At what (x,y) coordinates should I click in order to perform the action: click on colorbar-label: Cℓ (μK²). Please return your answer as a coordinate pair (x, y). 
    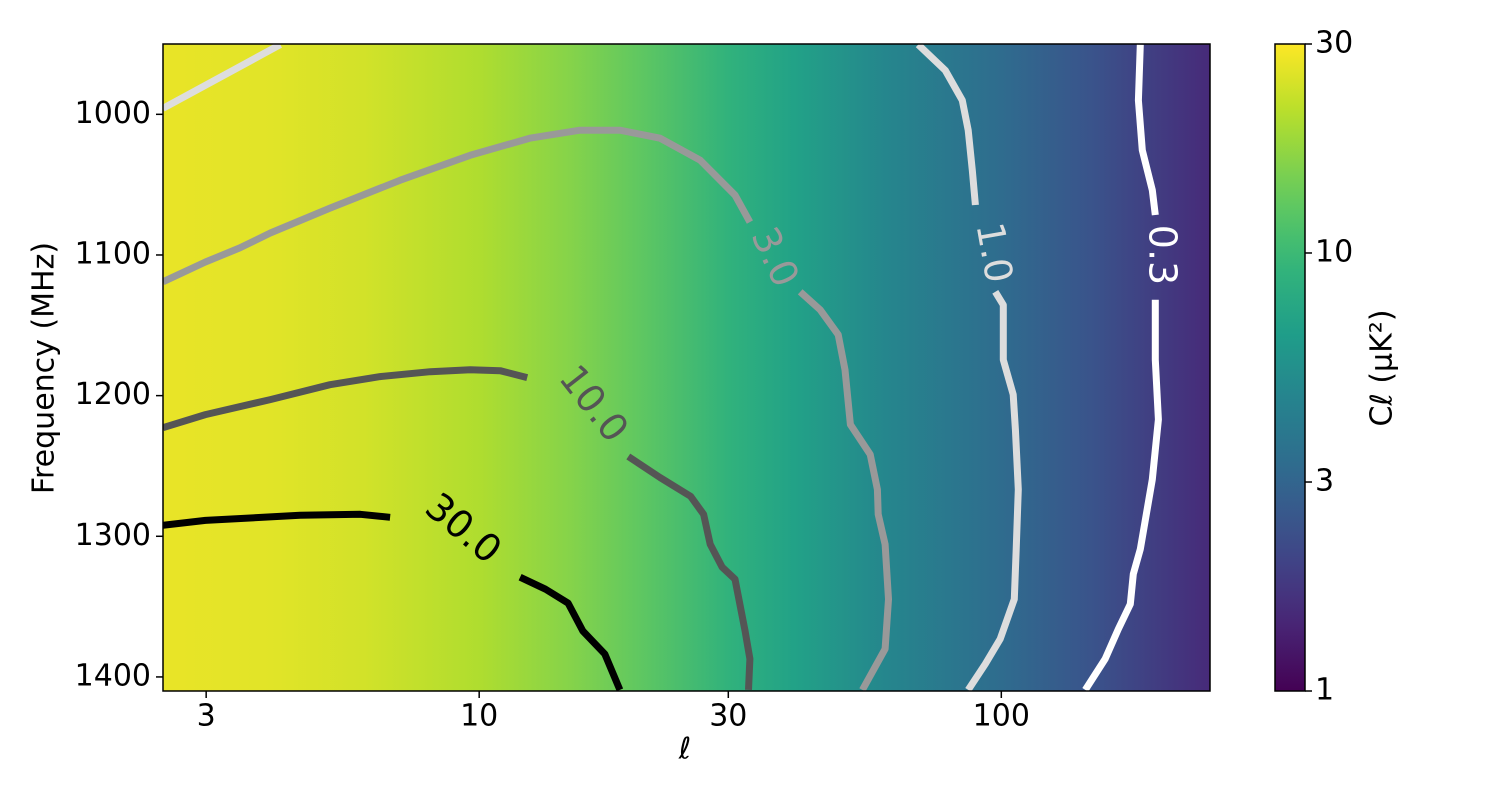
    Looking at the image, I should click on (1382, 367).